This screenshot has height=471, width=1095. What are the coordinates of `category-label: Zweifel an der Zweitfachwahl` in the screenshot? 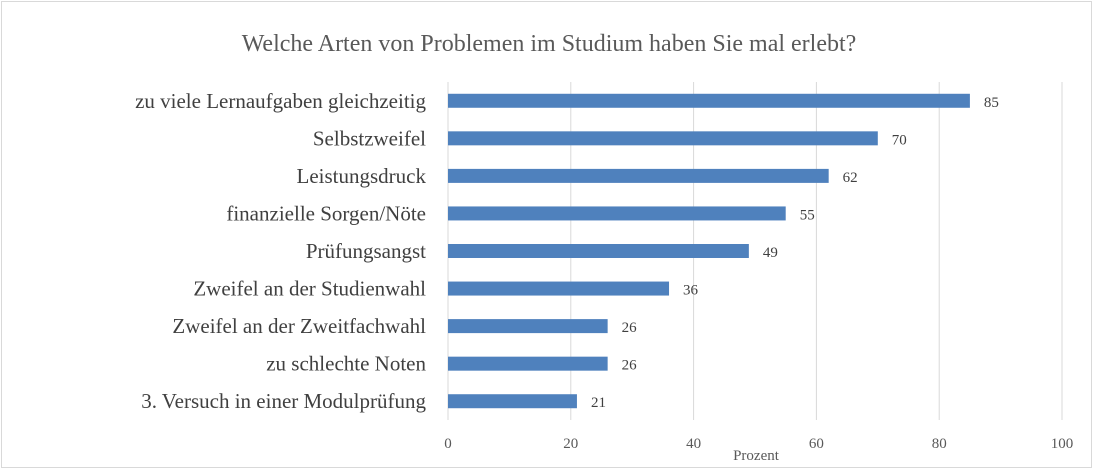 It's located at (299, 326).